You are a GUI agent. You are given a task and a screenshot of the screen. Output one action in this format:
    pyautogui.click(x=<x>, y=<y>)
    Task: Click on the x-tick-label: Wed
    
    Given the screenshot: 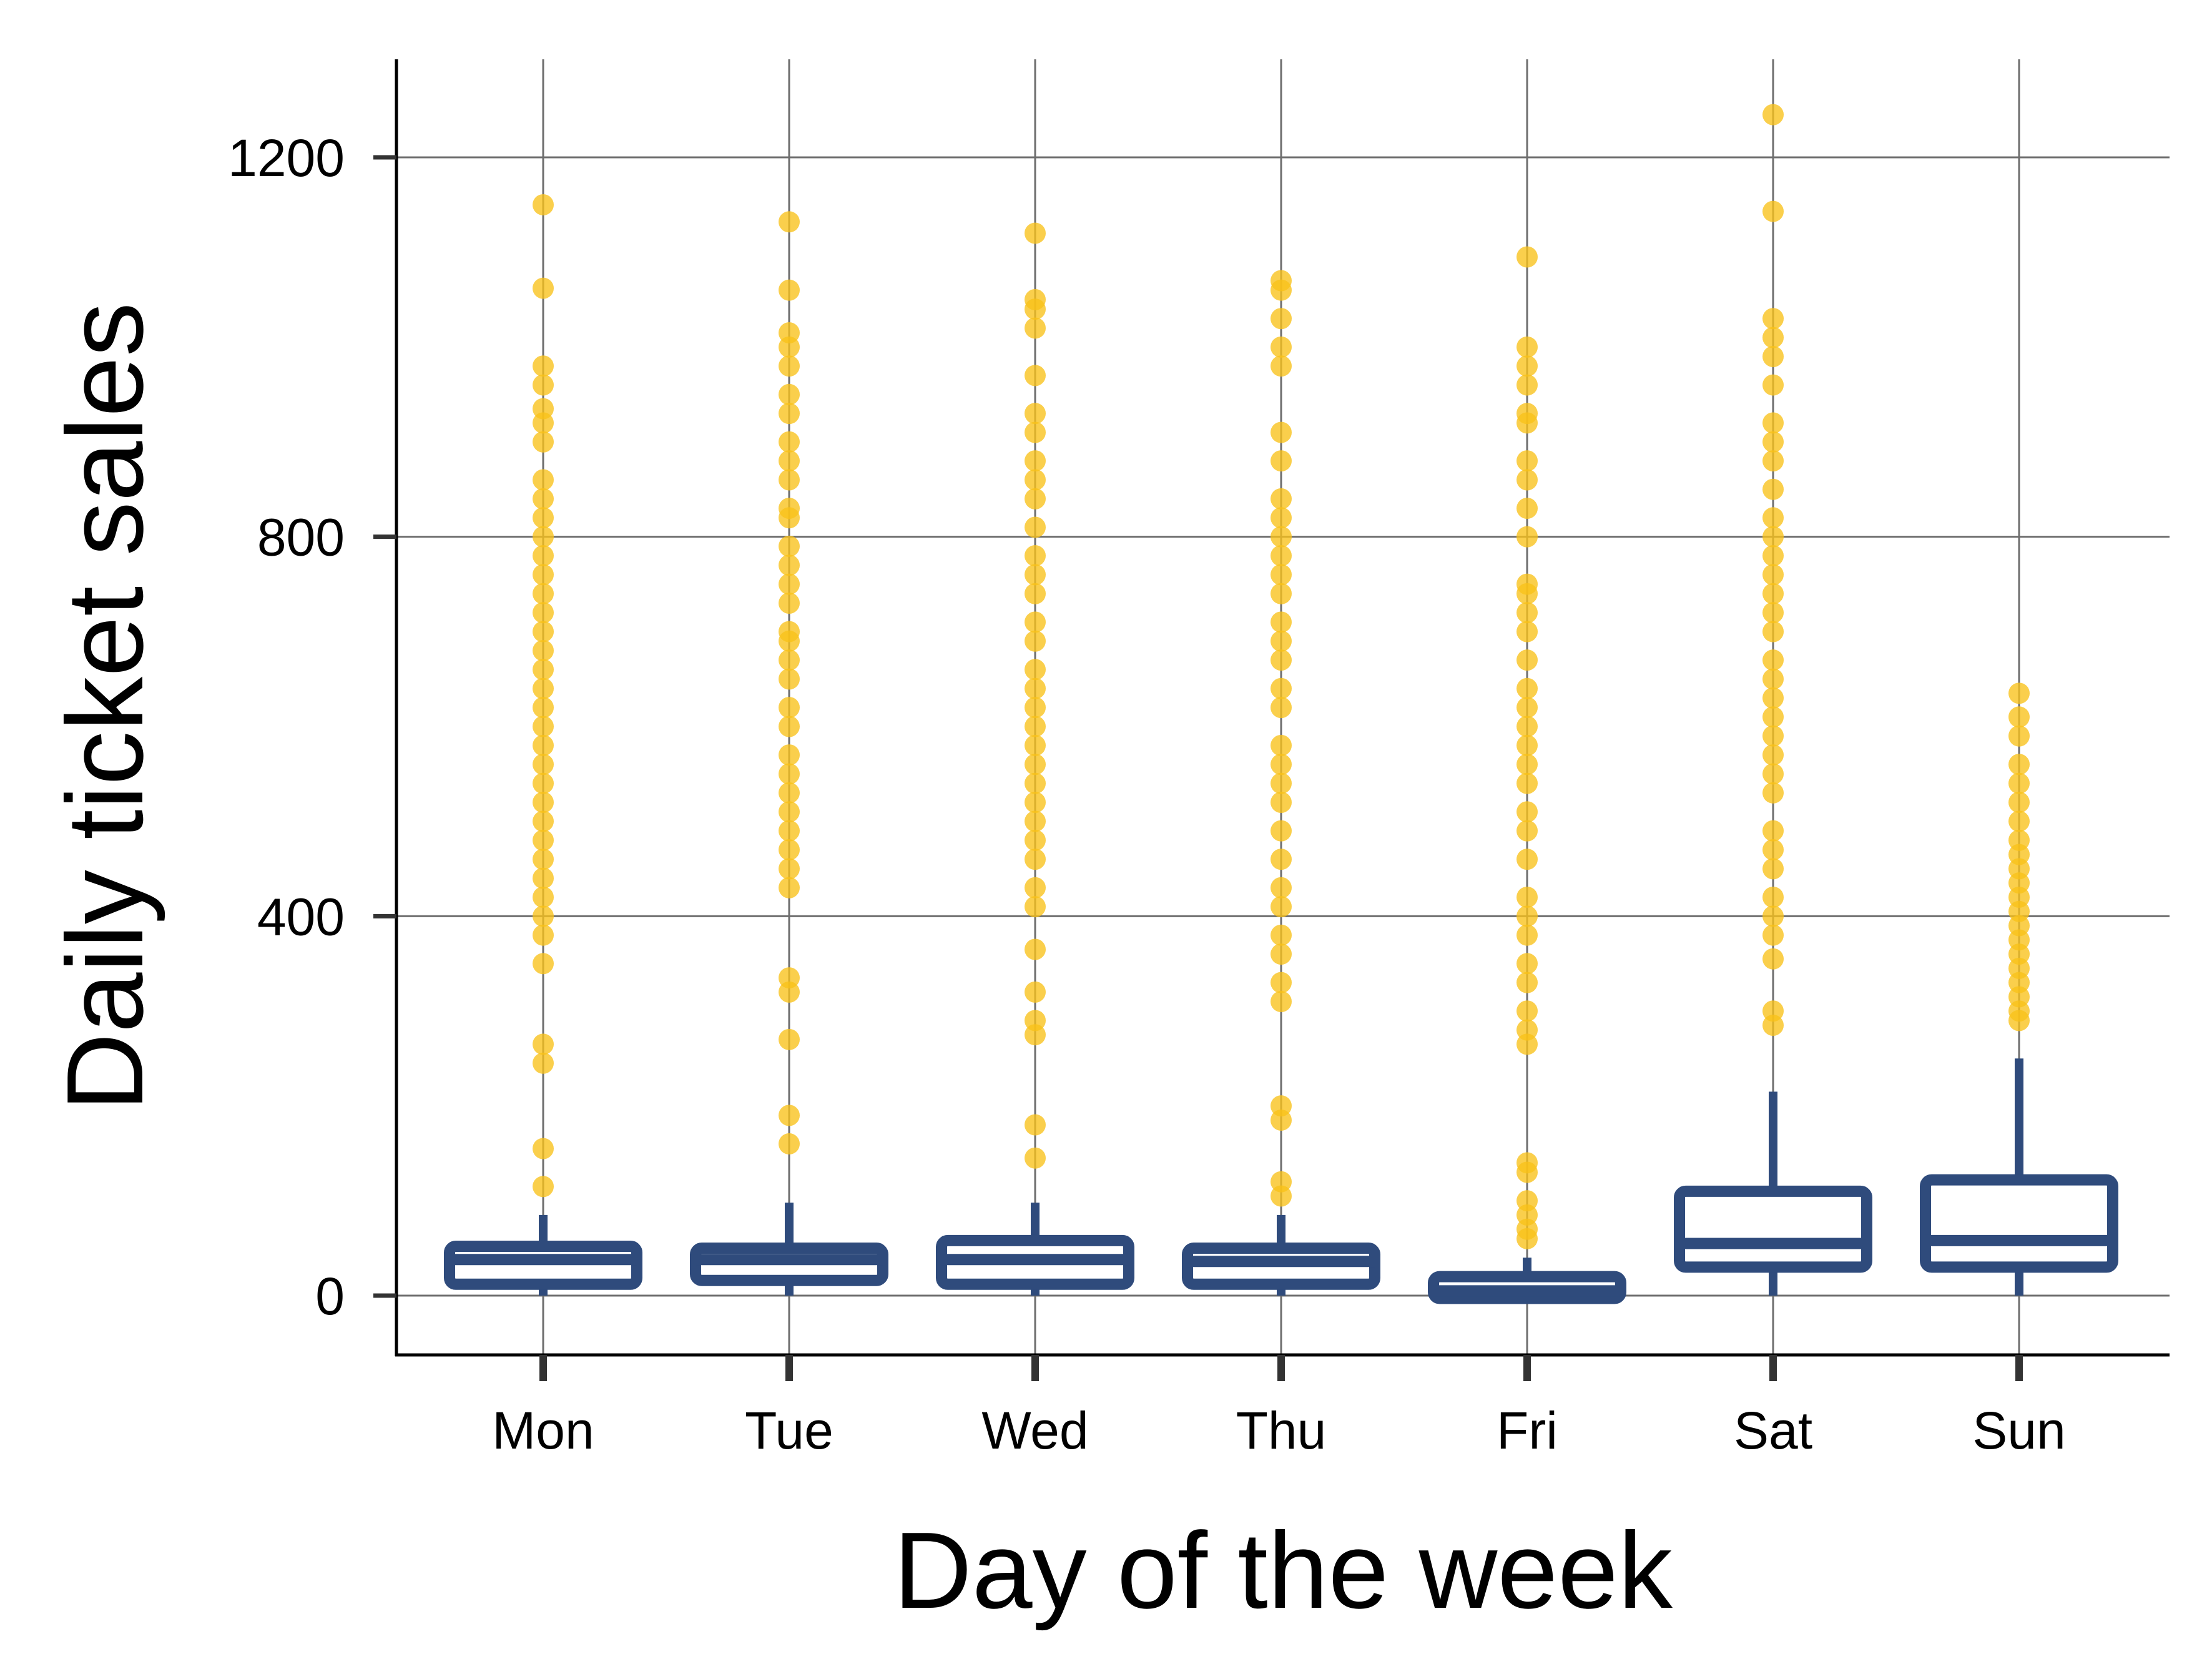 What is the action you would take?
    pyautogui.click(x=1034, y=1430)
    